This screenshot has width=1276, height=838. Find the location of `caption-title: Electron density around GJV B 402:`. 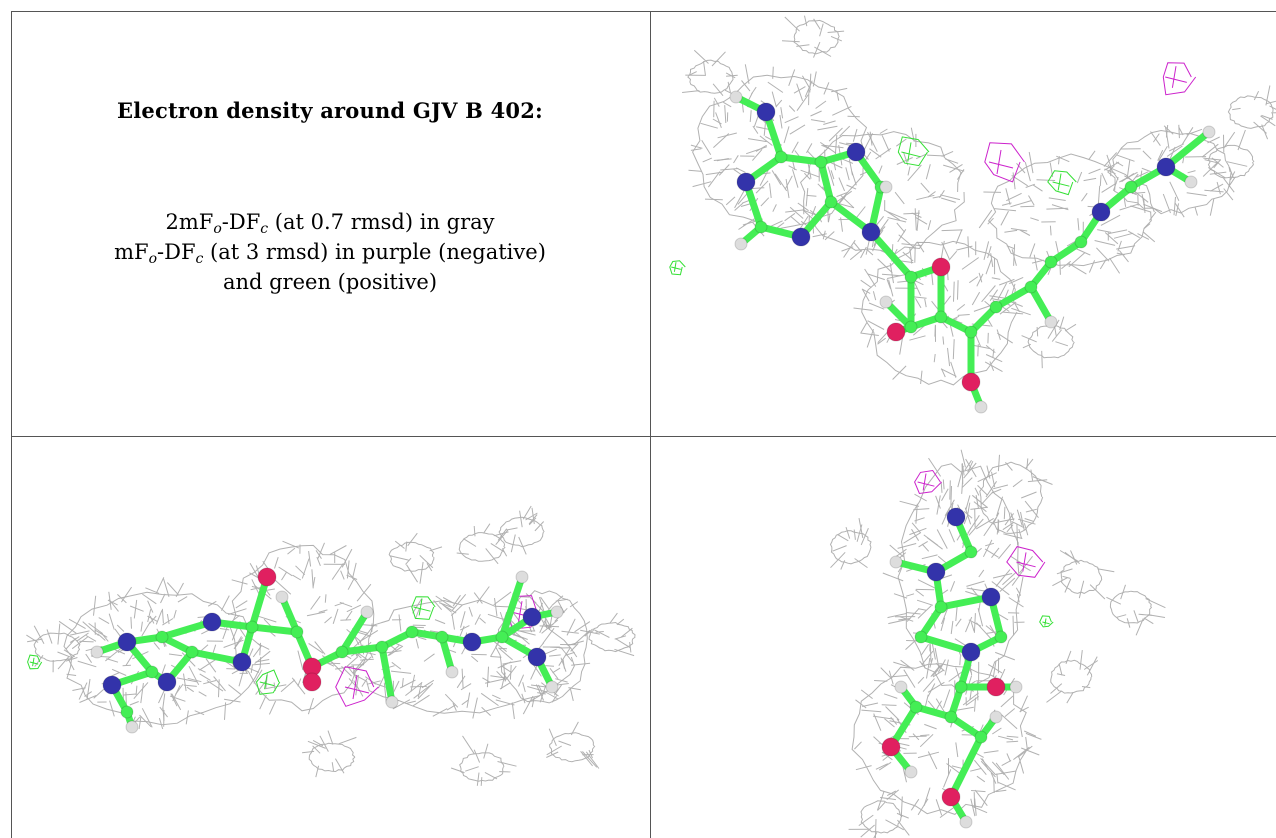

caption-title: Electron density around GJV B 402: is located at coordinates (330, 110).